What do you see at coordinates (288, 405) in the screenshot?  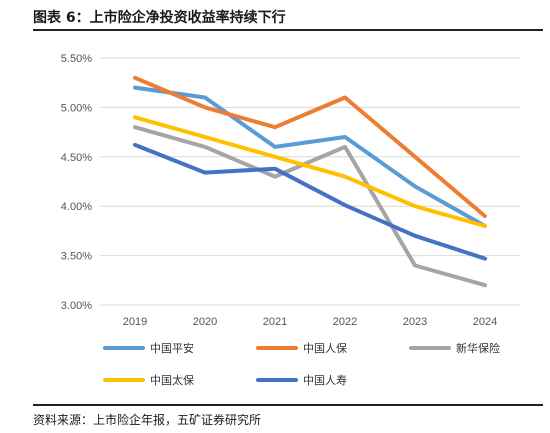 I see `source-rule` at bounding box center [288, 405].